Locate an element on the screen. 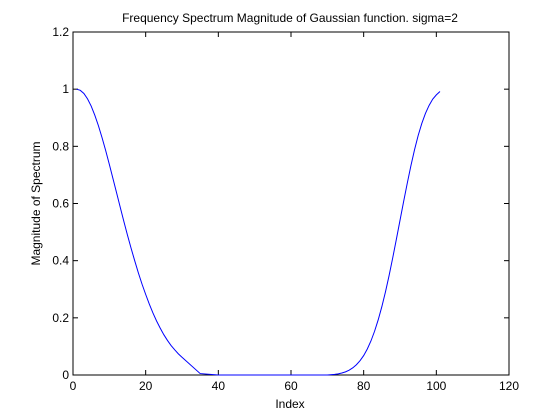  x-tick-label: 40 is located at coordinates (219, 386).